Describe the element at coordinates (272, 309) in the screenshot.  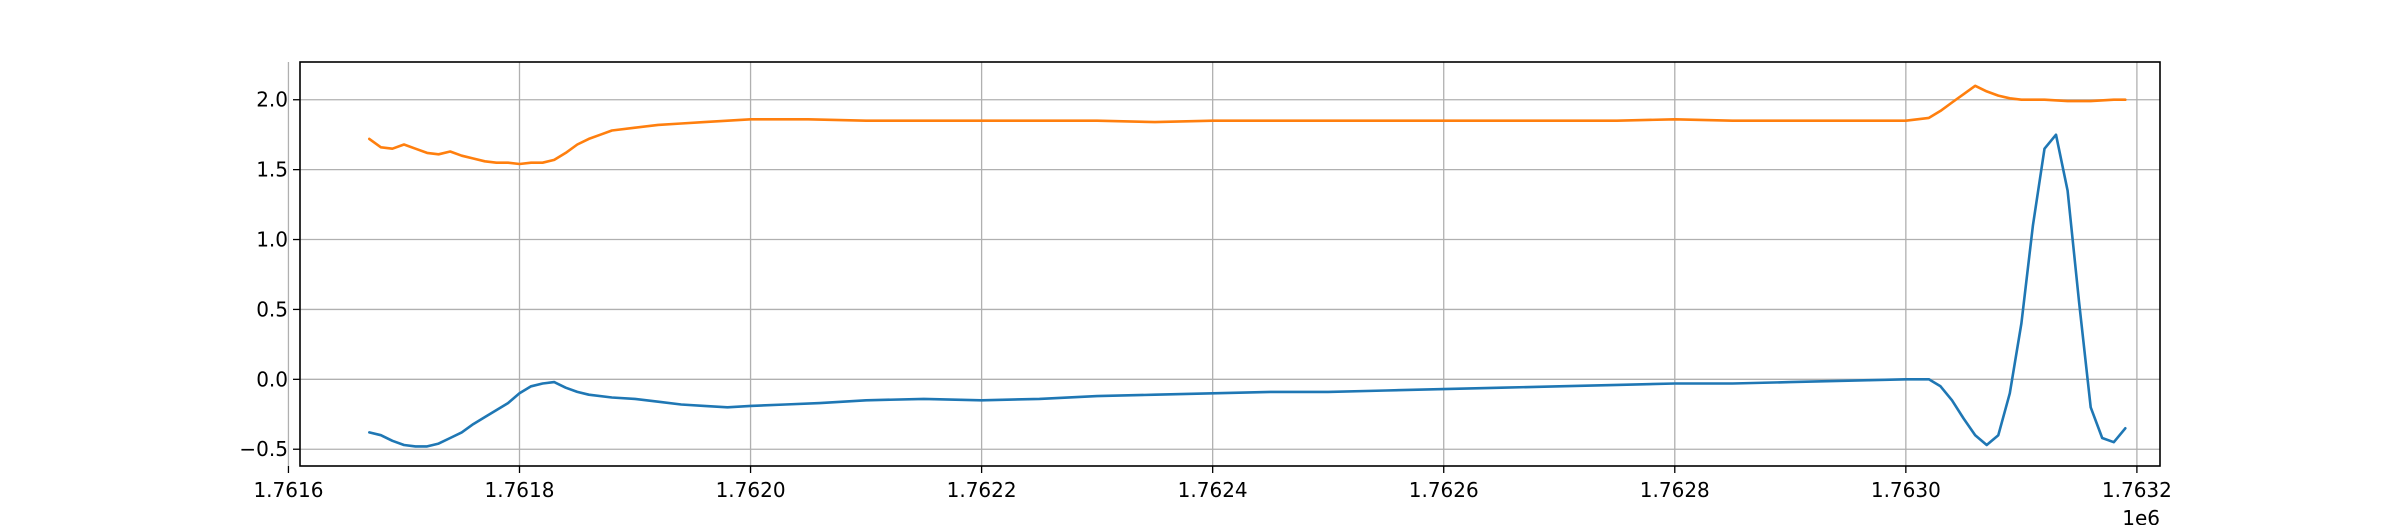
I see `y-tick-label: 0.5` at that location.